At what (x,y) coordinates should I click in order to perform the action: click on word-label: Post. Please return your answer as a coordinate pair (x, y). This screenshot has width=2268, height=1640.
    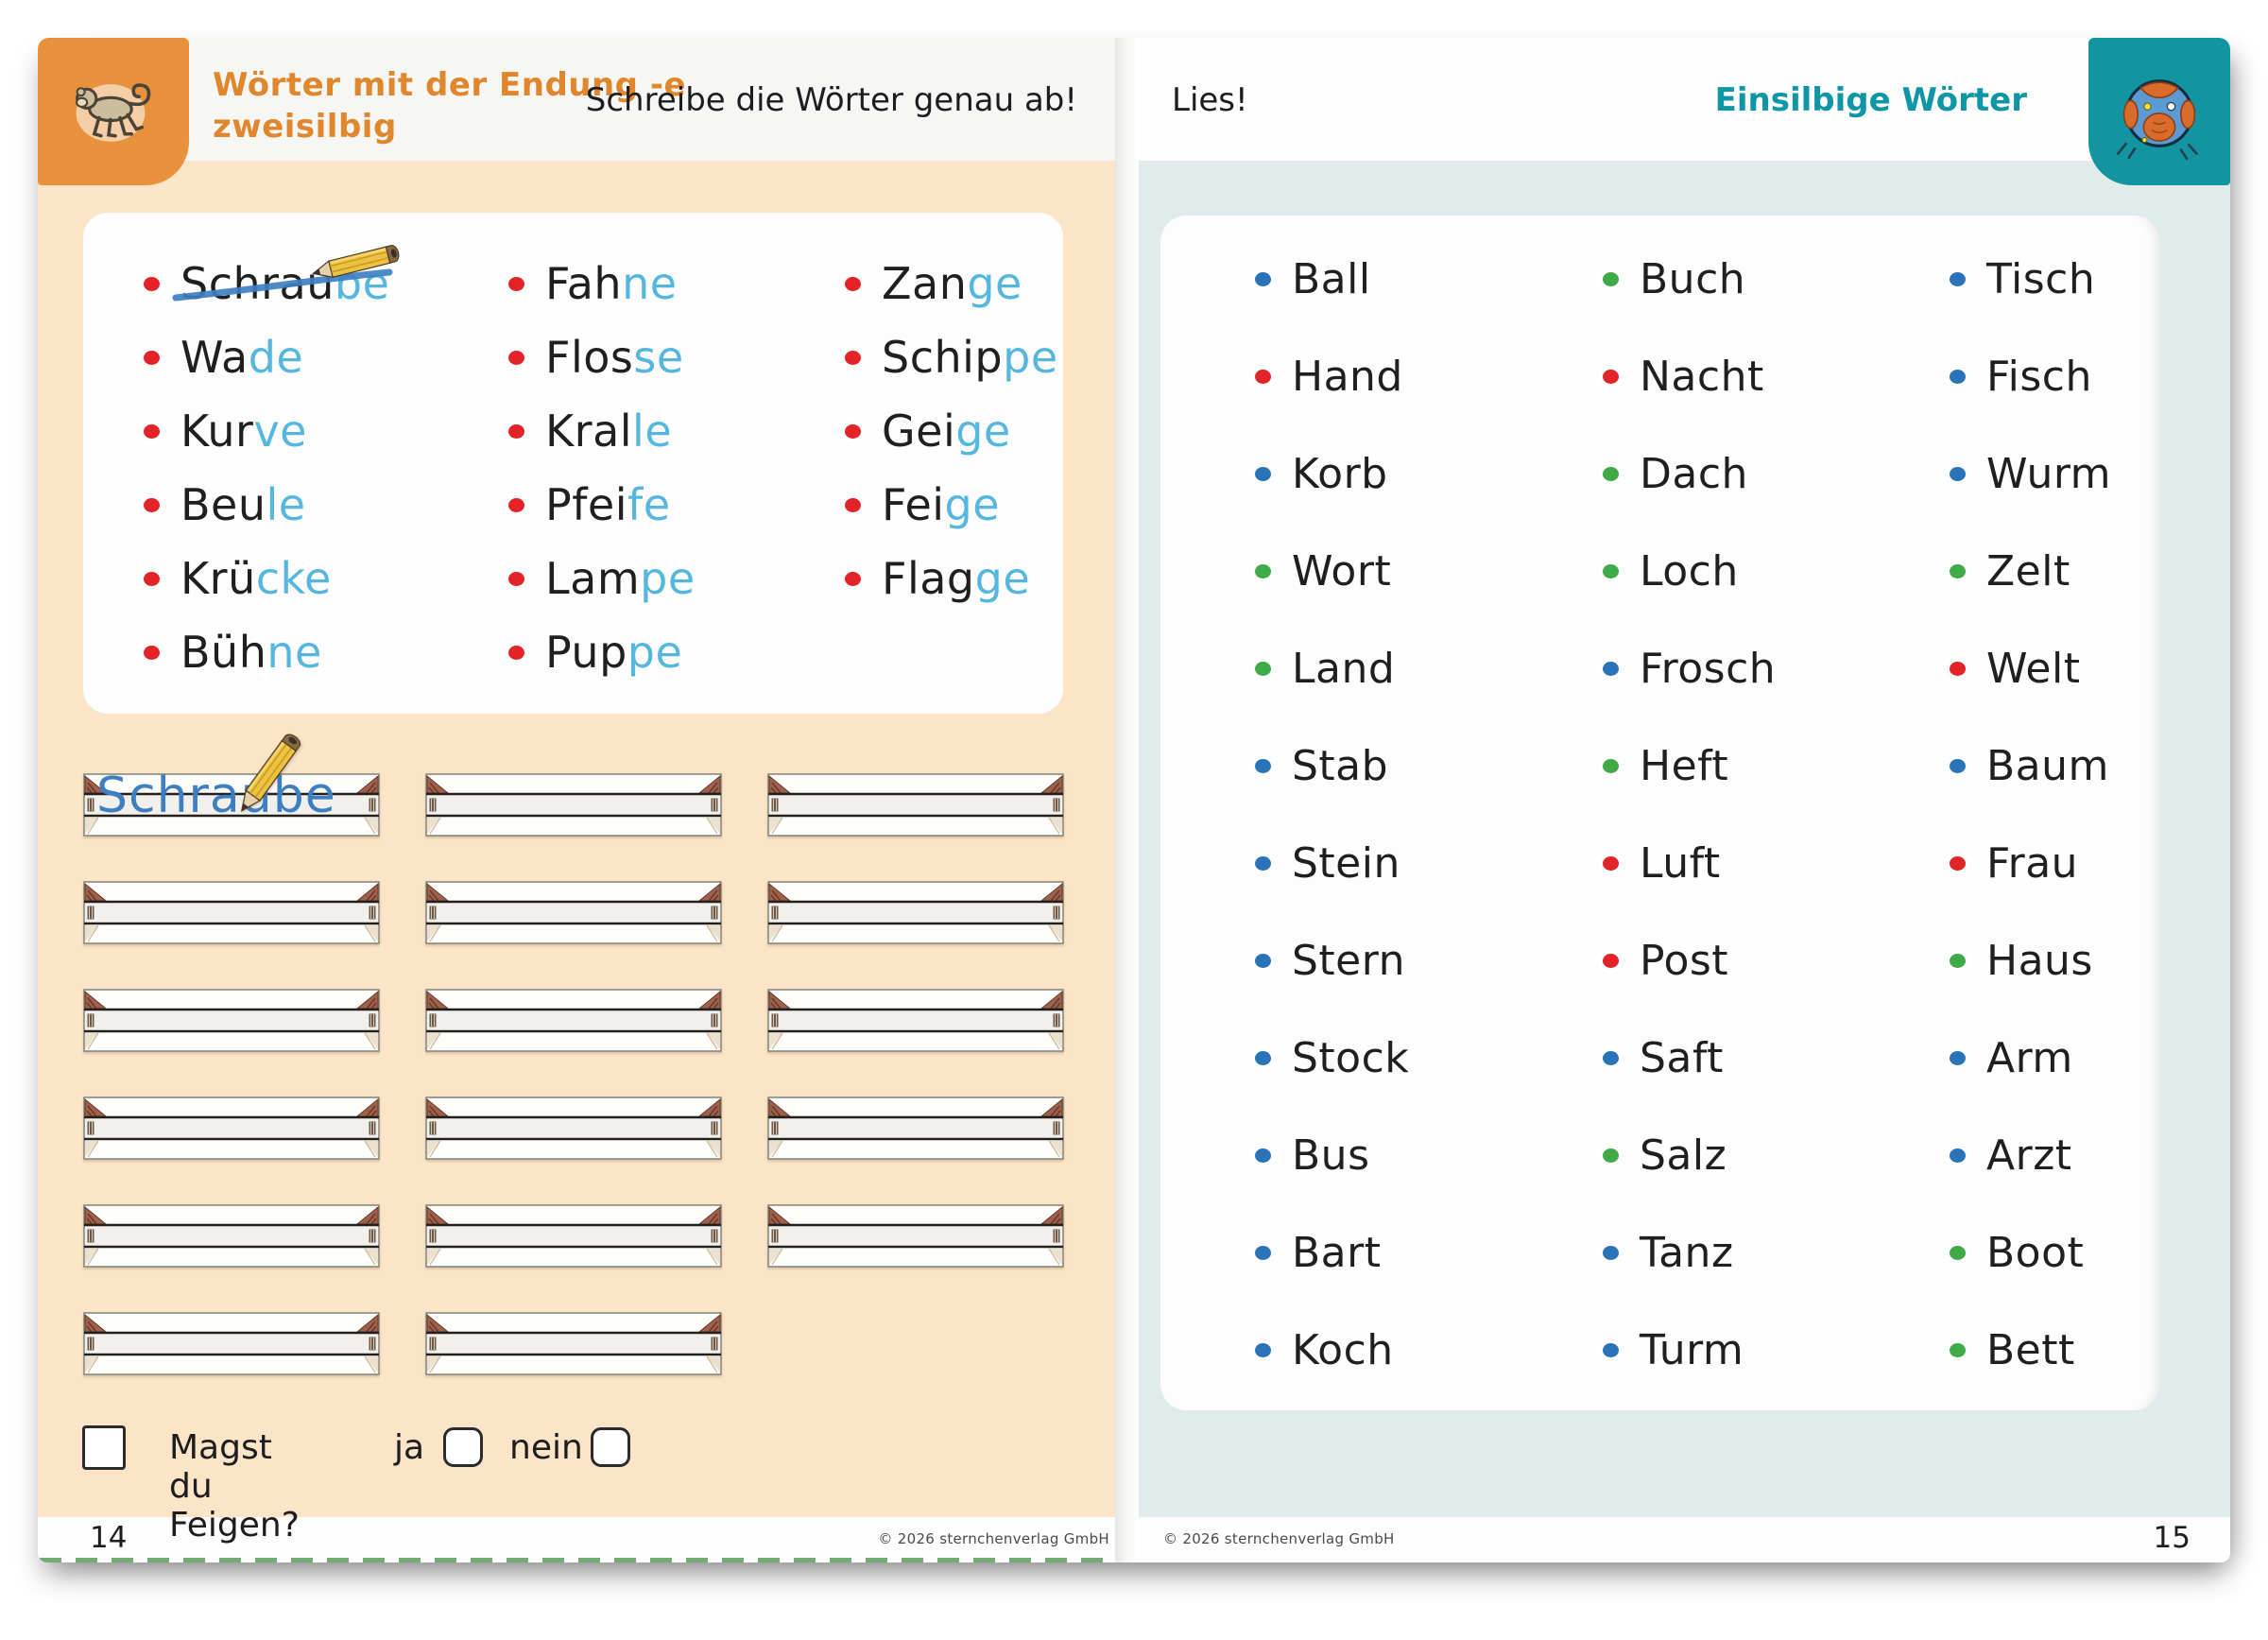
    Looking at the image, I should click on (1684, 961).